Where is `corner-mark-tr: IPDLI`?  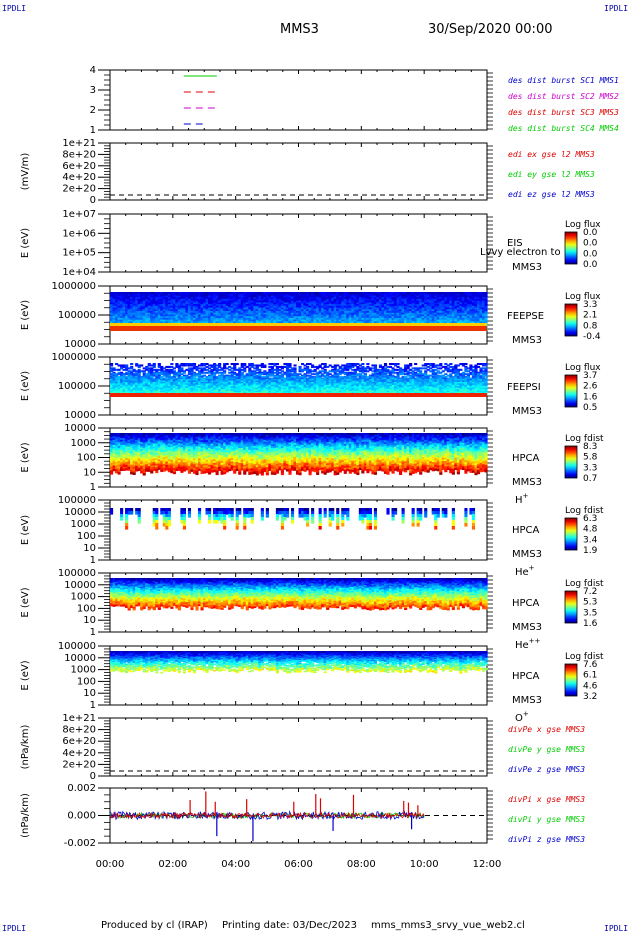
corner-mark-tr: IPDLI is located at coordinates (616, 8).